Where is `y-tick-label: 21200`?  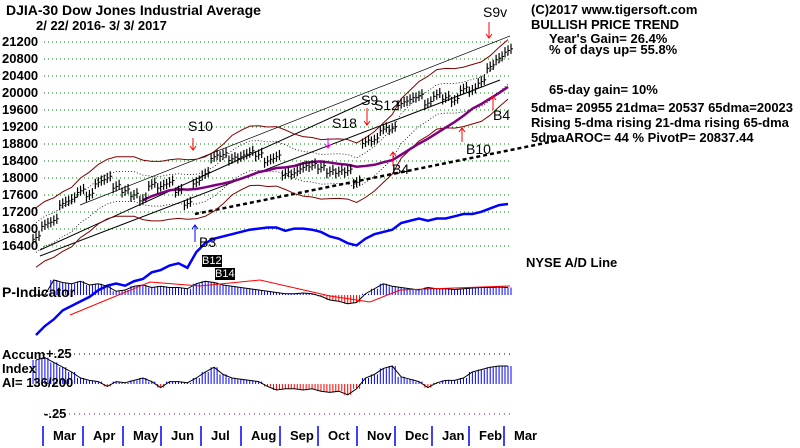
y-tick-label: 21200 is located at coordinates (20, 41).